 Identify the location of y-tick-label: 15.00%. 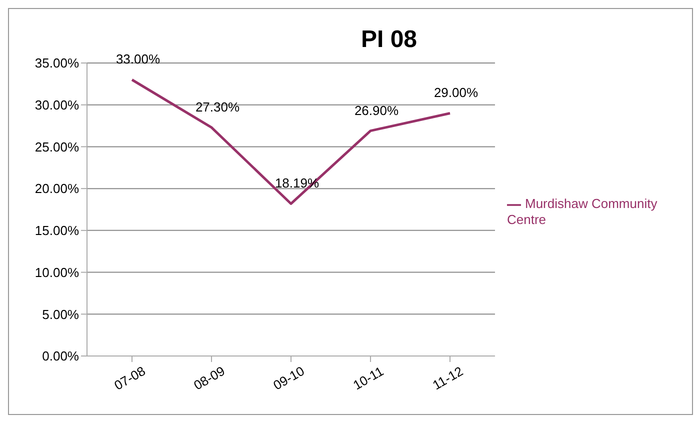
(57, 230).